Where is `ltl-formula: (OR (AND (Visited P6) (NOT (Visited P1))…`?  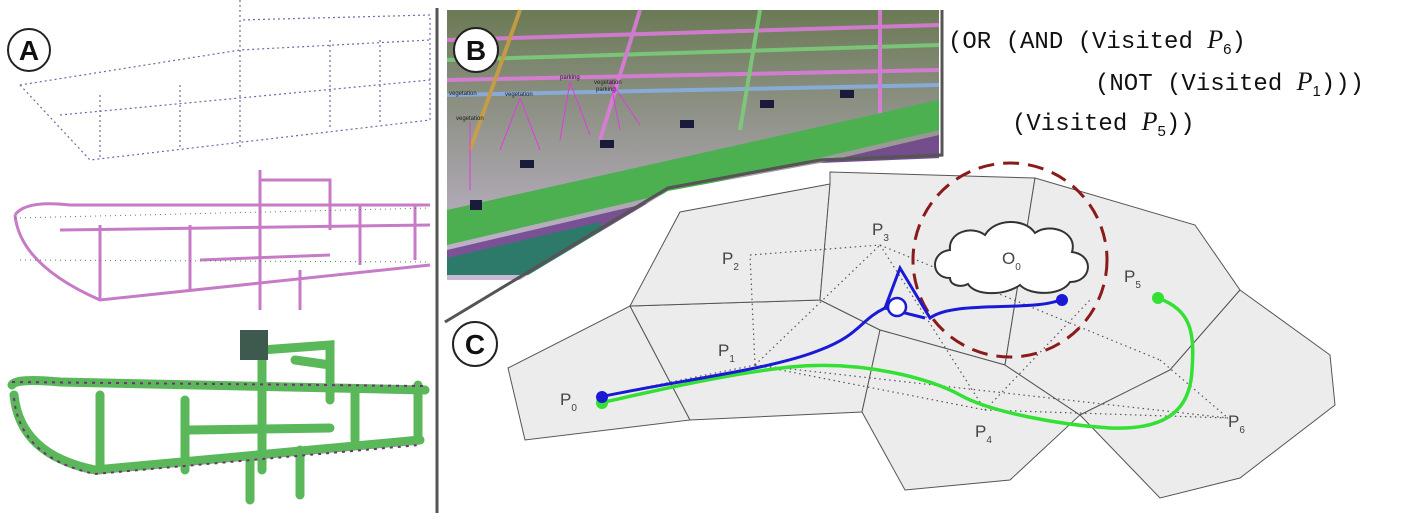
ltl-formula: (OR (AND (Visited P6) (NOT (Visited P1))… is located at coordinates (1156, 82).